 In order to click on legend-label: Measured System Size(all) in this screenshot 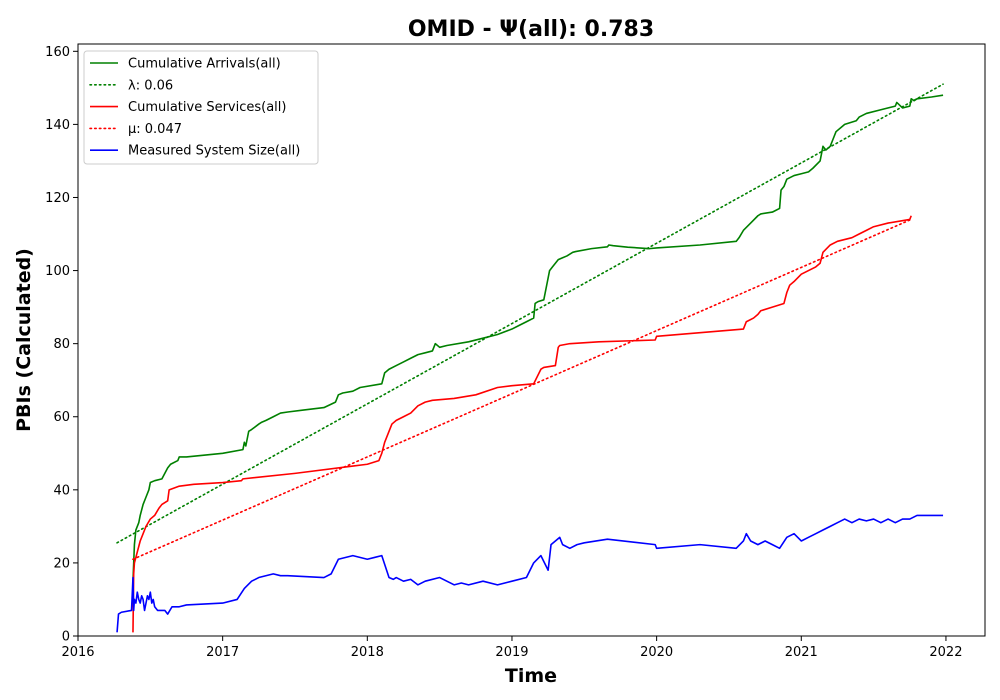, I will do `click(214, 151)`.